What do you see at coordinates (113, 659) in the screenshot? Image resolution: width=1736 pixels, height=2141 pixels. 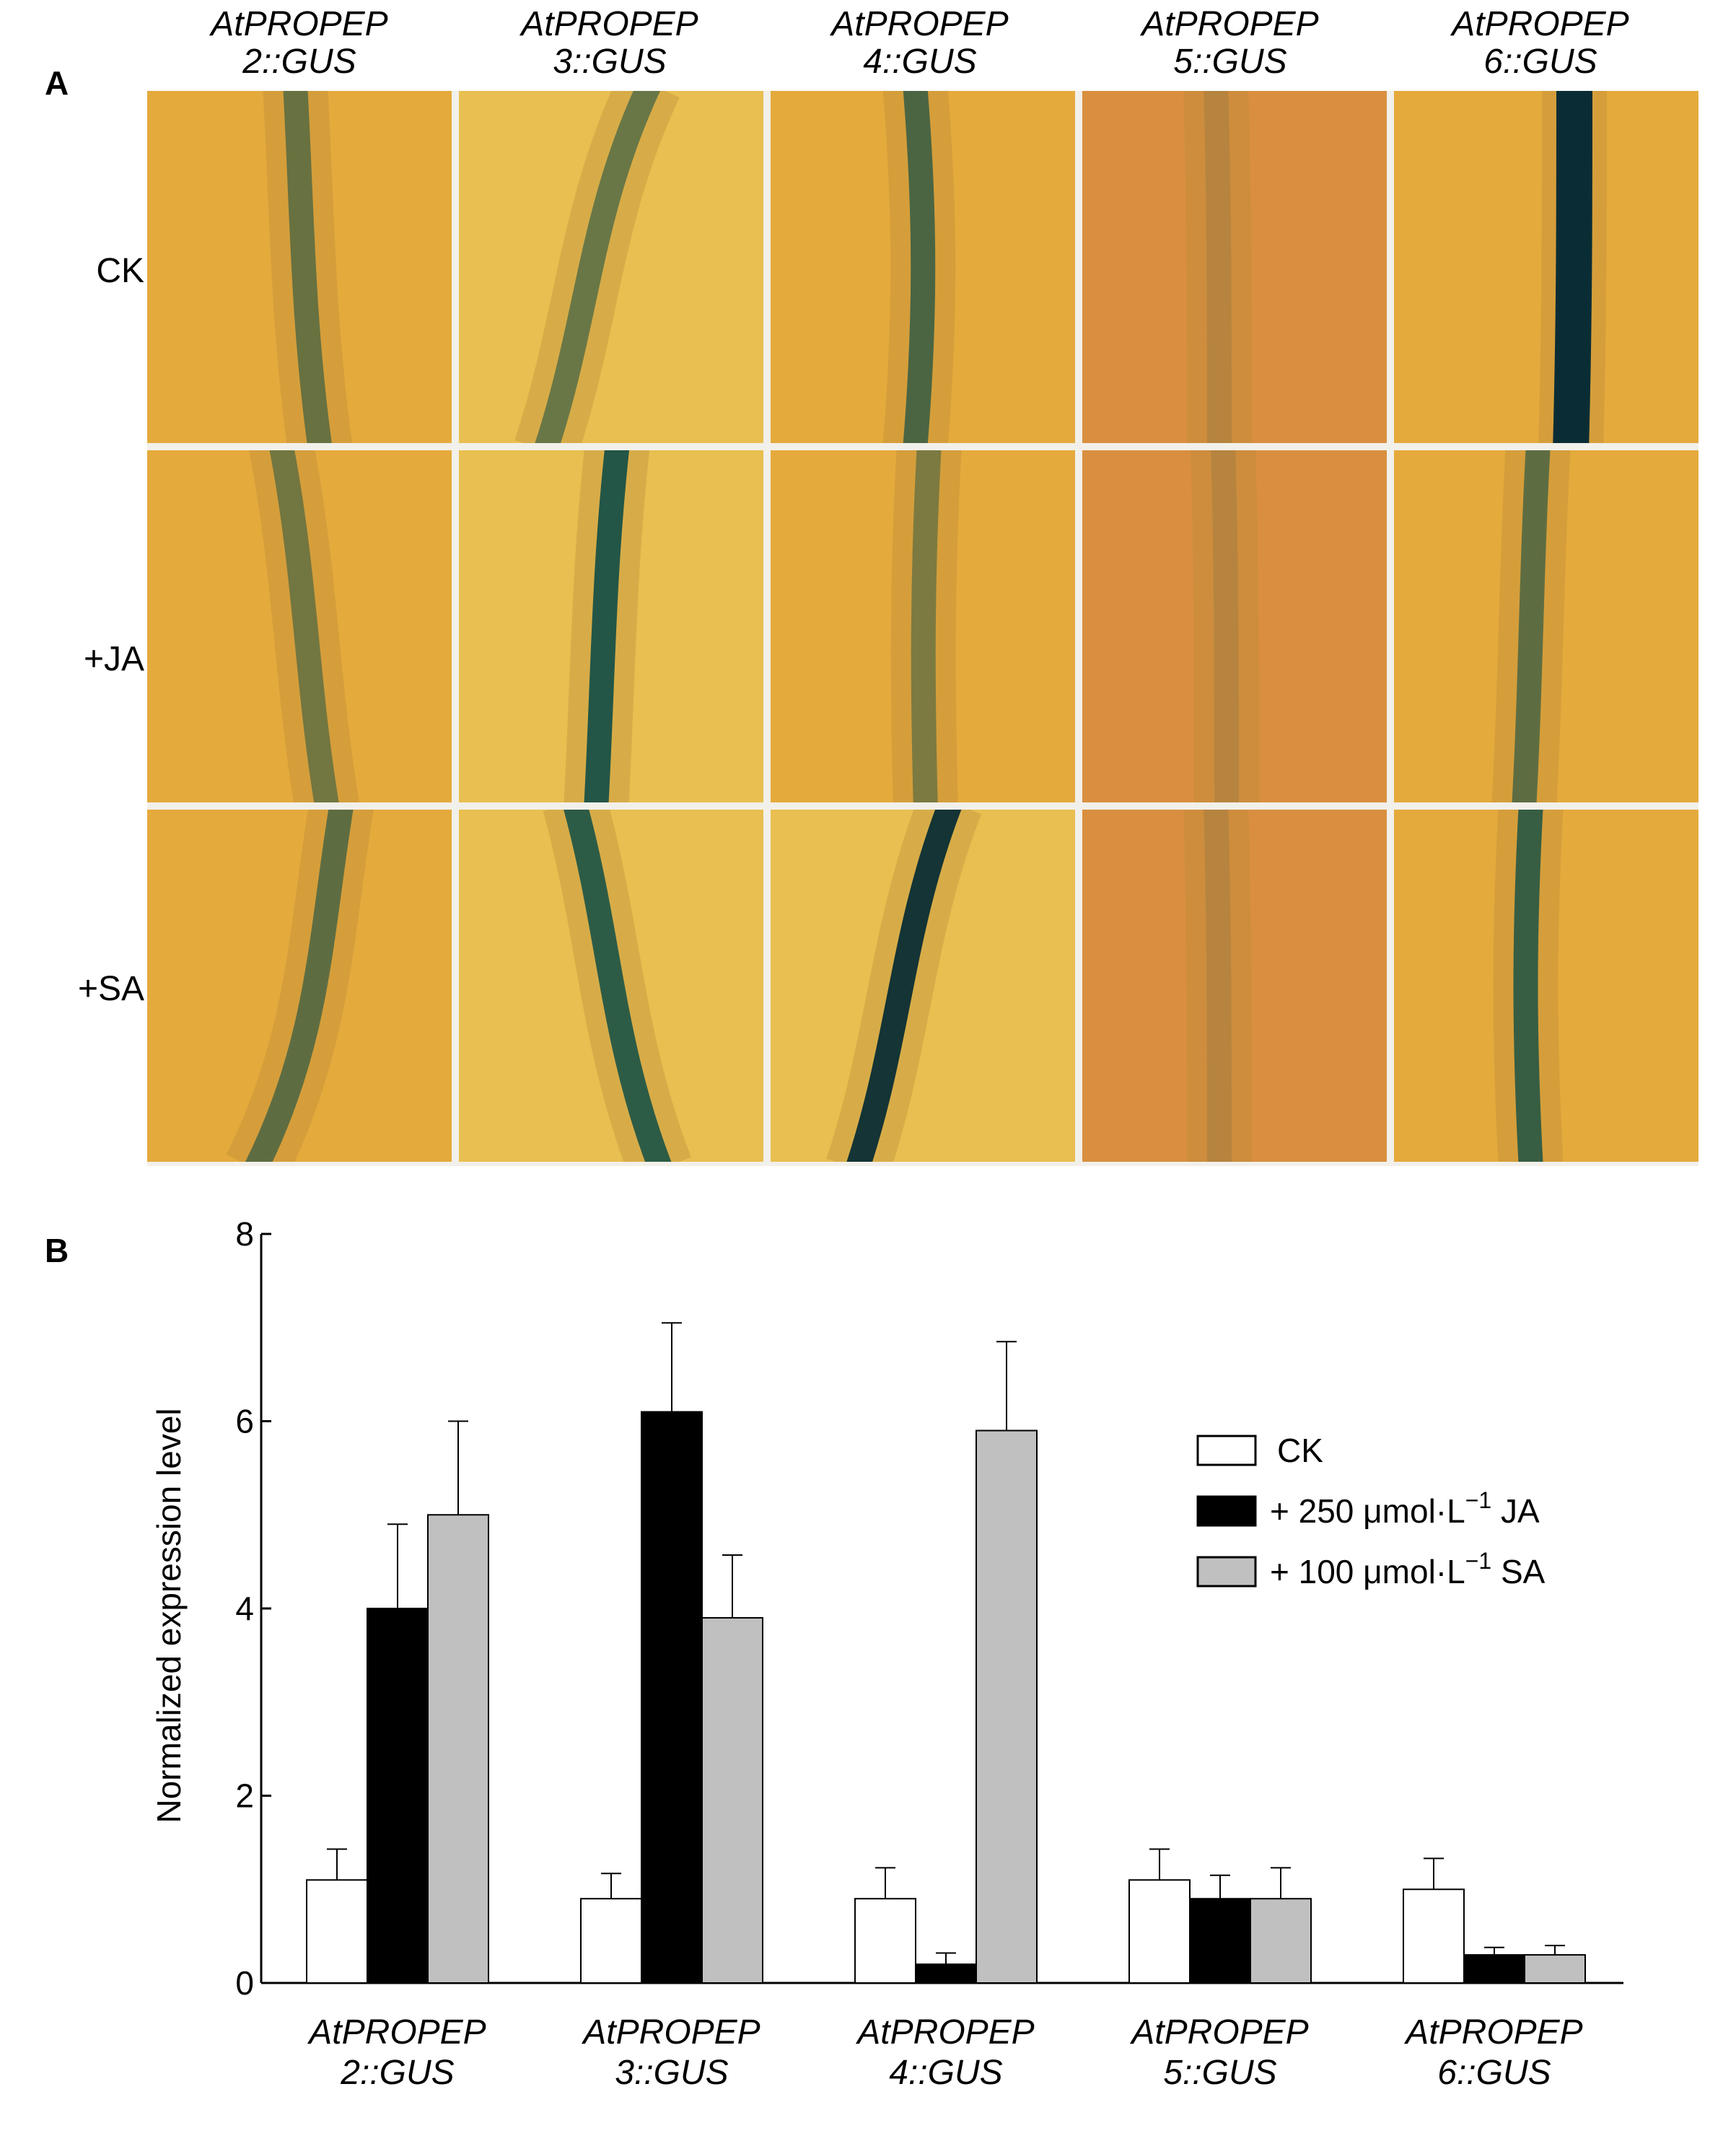 I see `row-label-ja: +JA` at bounding box center [113, 659].